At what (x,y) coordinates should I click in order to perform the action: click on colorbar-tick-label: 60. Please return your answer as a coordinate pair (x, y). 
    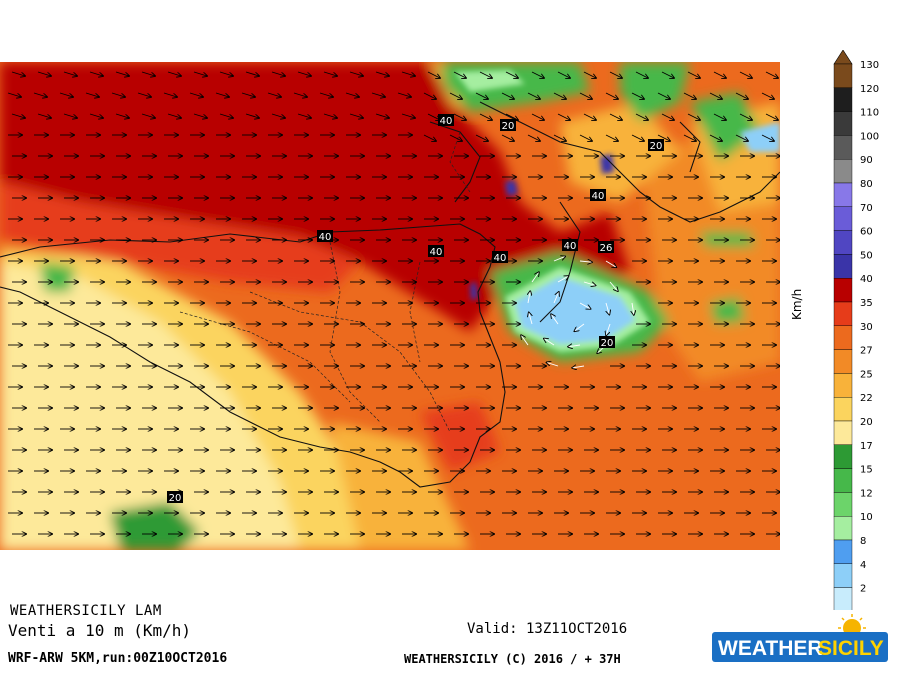
    Looking at the image, I should click on (866, 232).